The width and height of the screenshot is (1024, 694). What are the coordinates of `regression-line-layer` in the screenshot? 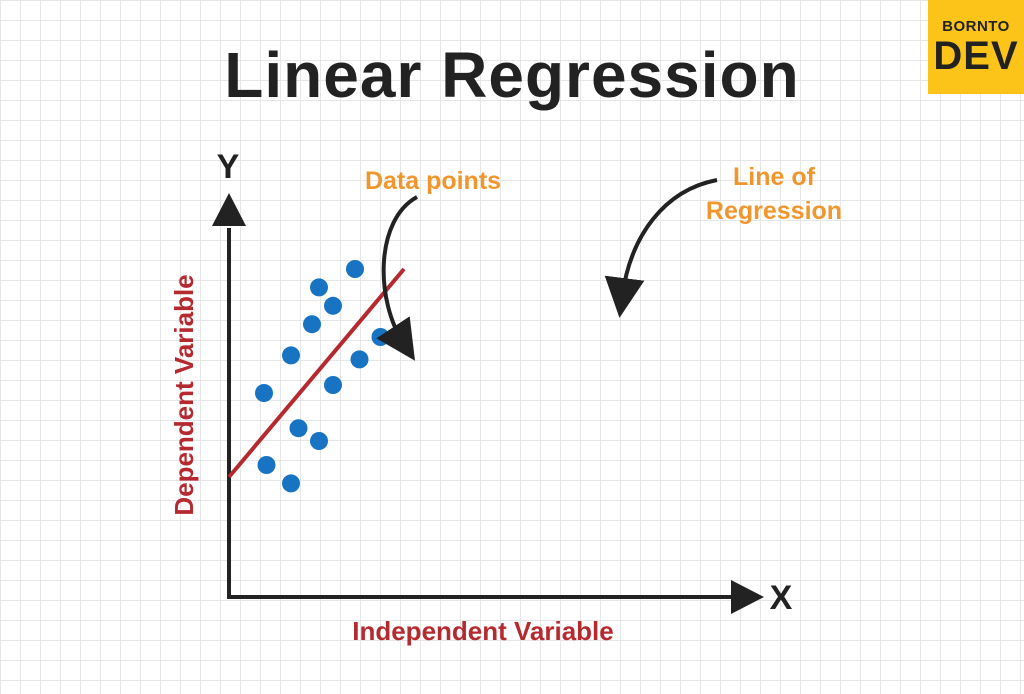 It's located at (316, 373).